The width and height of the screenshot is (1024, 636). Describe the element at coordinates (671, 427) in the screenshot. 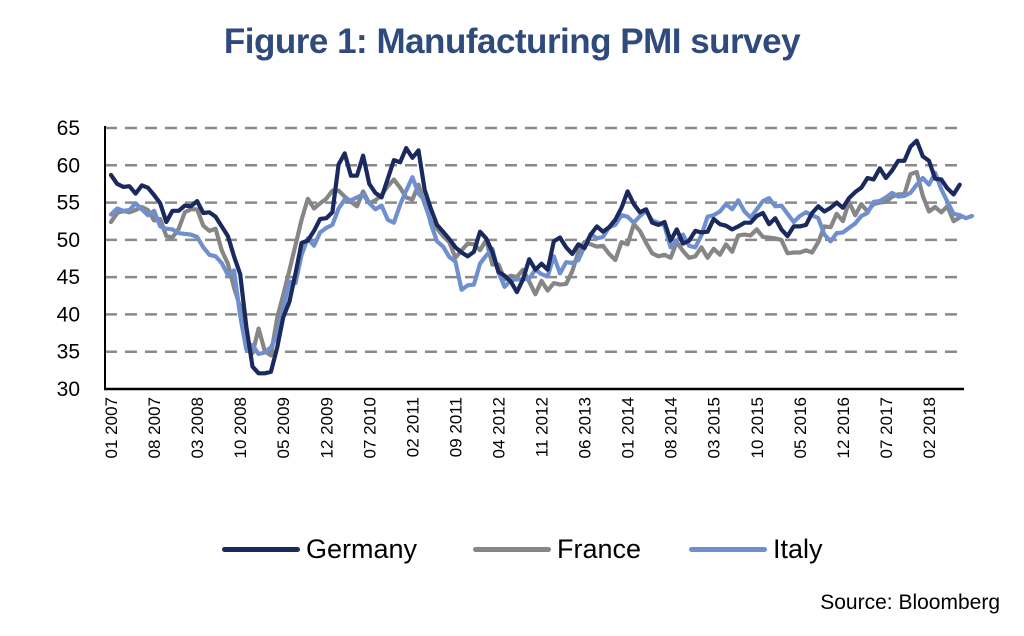

I see `x-tick-label: 08 2014` at that location.